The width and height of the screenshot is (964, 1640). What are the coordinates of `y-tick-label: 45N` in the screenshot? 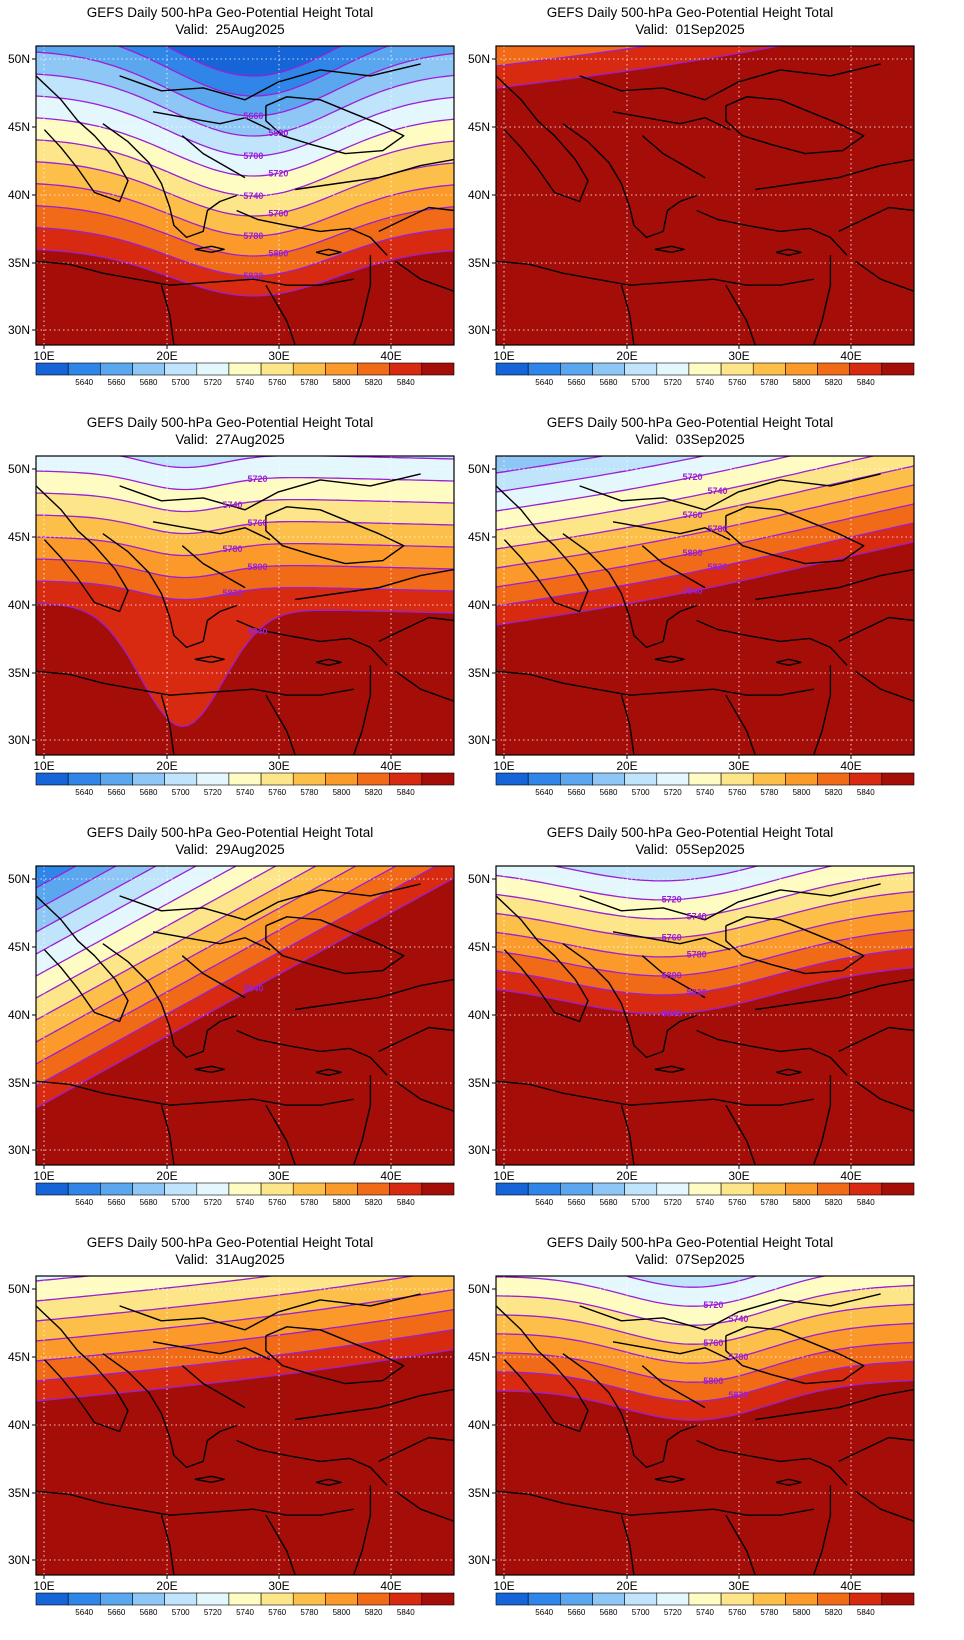 It's located at (19, 1357).